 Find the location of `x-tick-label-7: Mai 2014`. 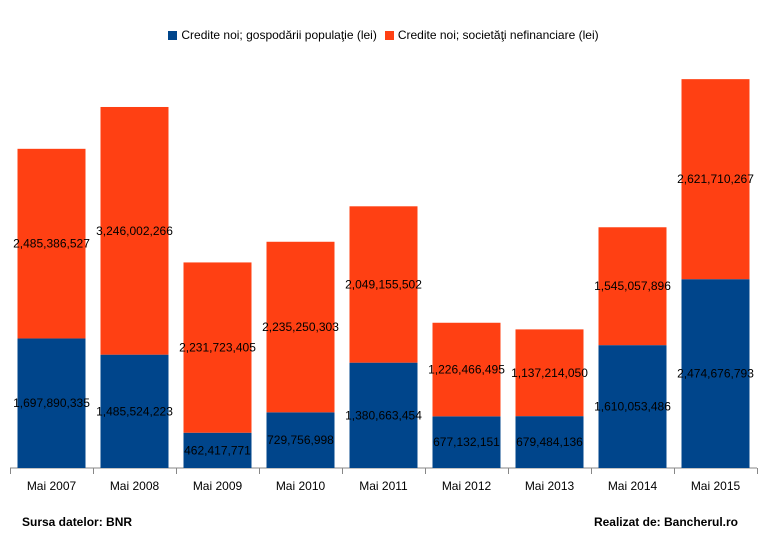

x-tick-label-7: Mai 2014 is located at coordinates (633, 486).